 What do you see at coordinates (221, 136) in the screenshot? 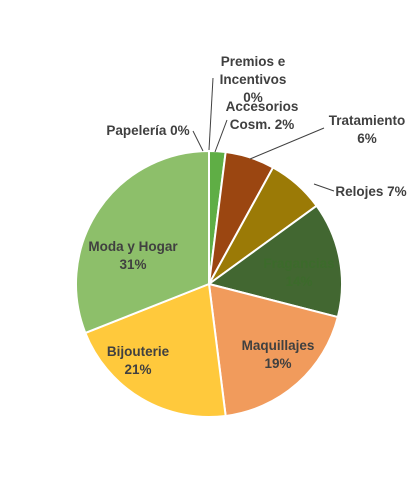
I see `leader-line-accesorios-cosm` at bounding box center [221, 136].